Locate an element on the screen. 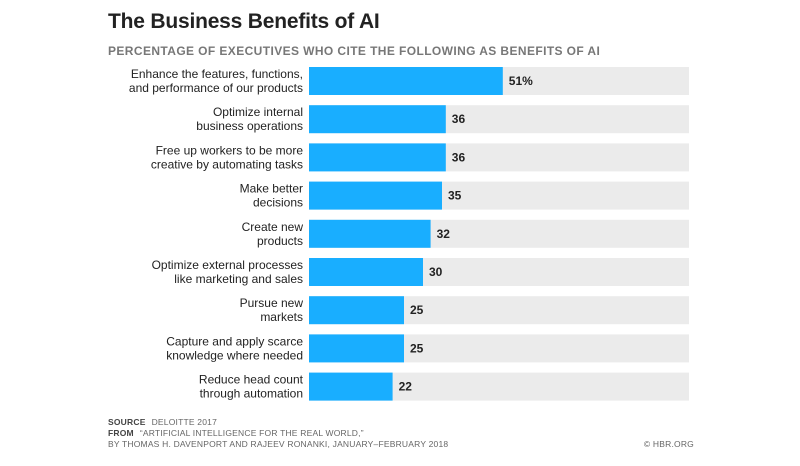 The width and height of the screenshot is (800, 466). category-label: Make better decisions is located at coordinates (271, 196).